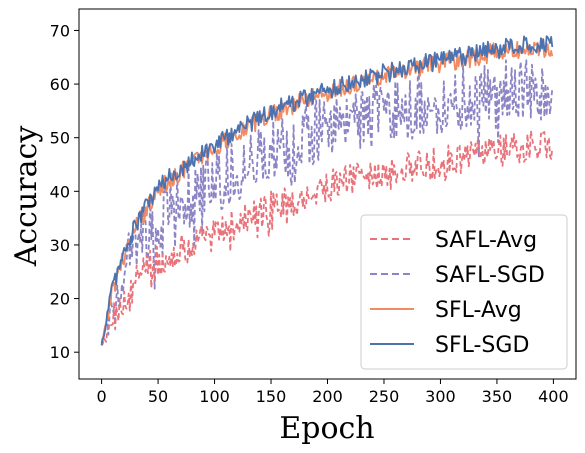 Image resolution: width=585 pixels, height=453 pixels. I want to click on x-axis-ticks: 0 50 100 150 200 250 300 350 400, so click(332, 392).